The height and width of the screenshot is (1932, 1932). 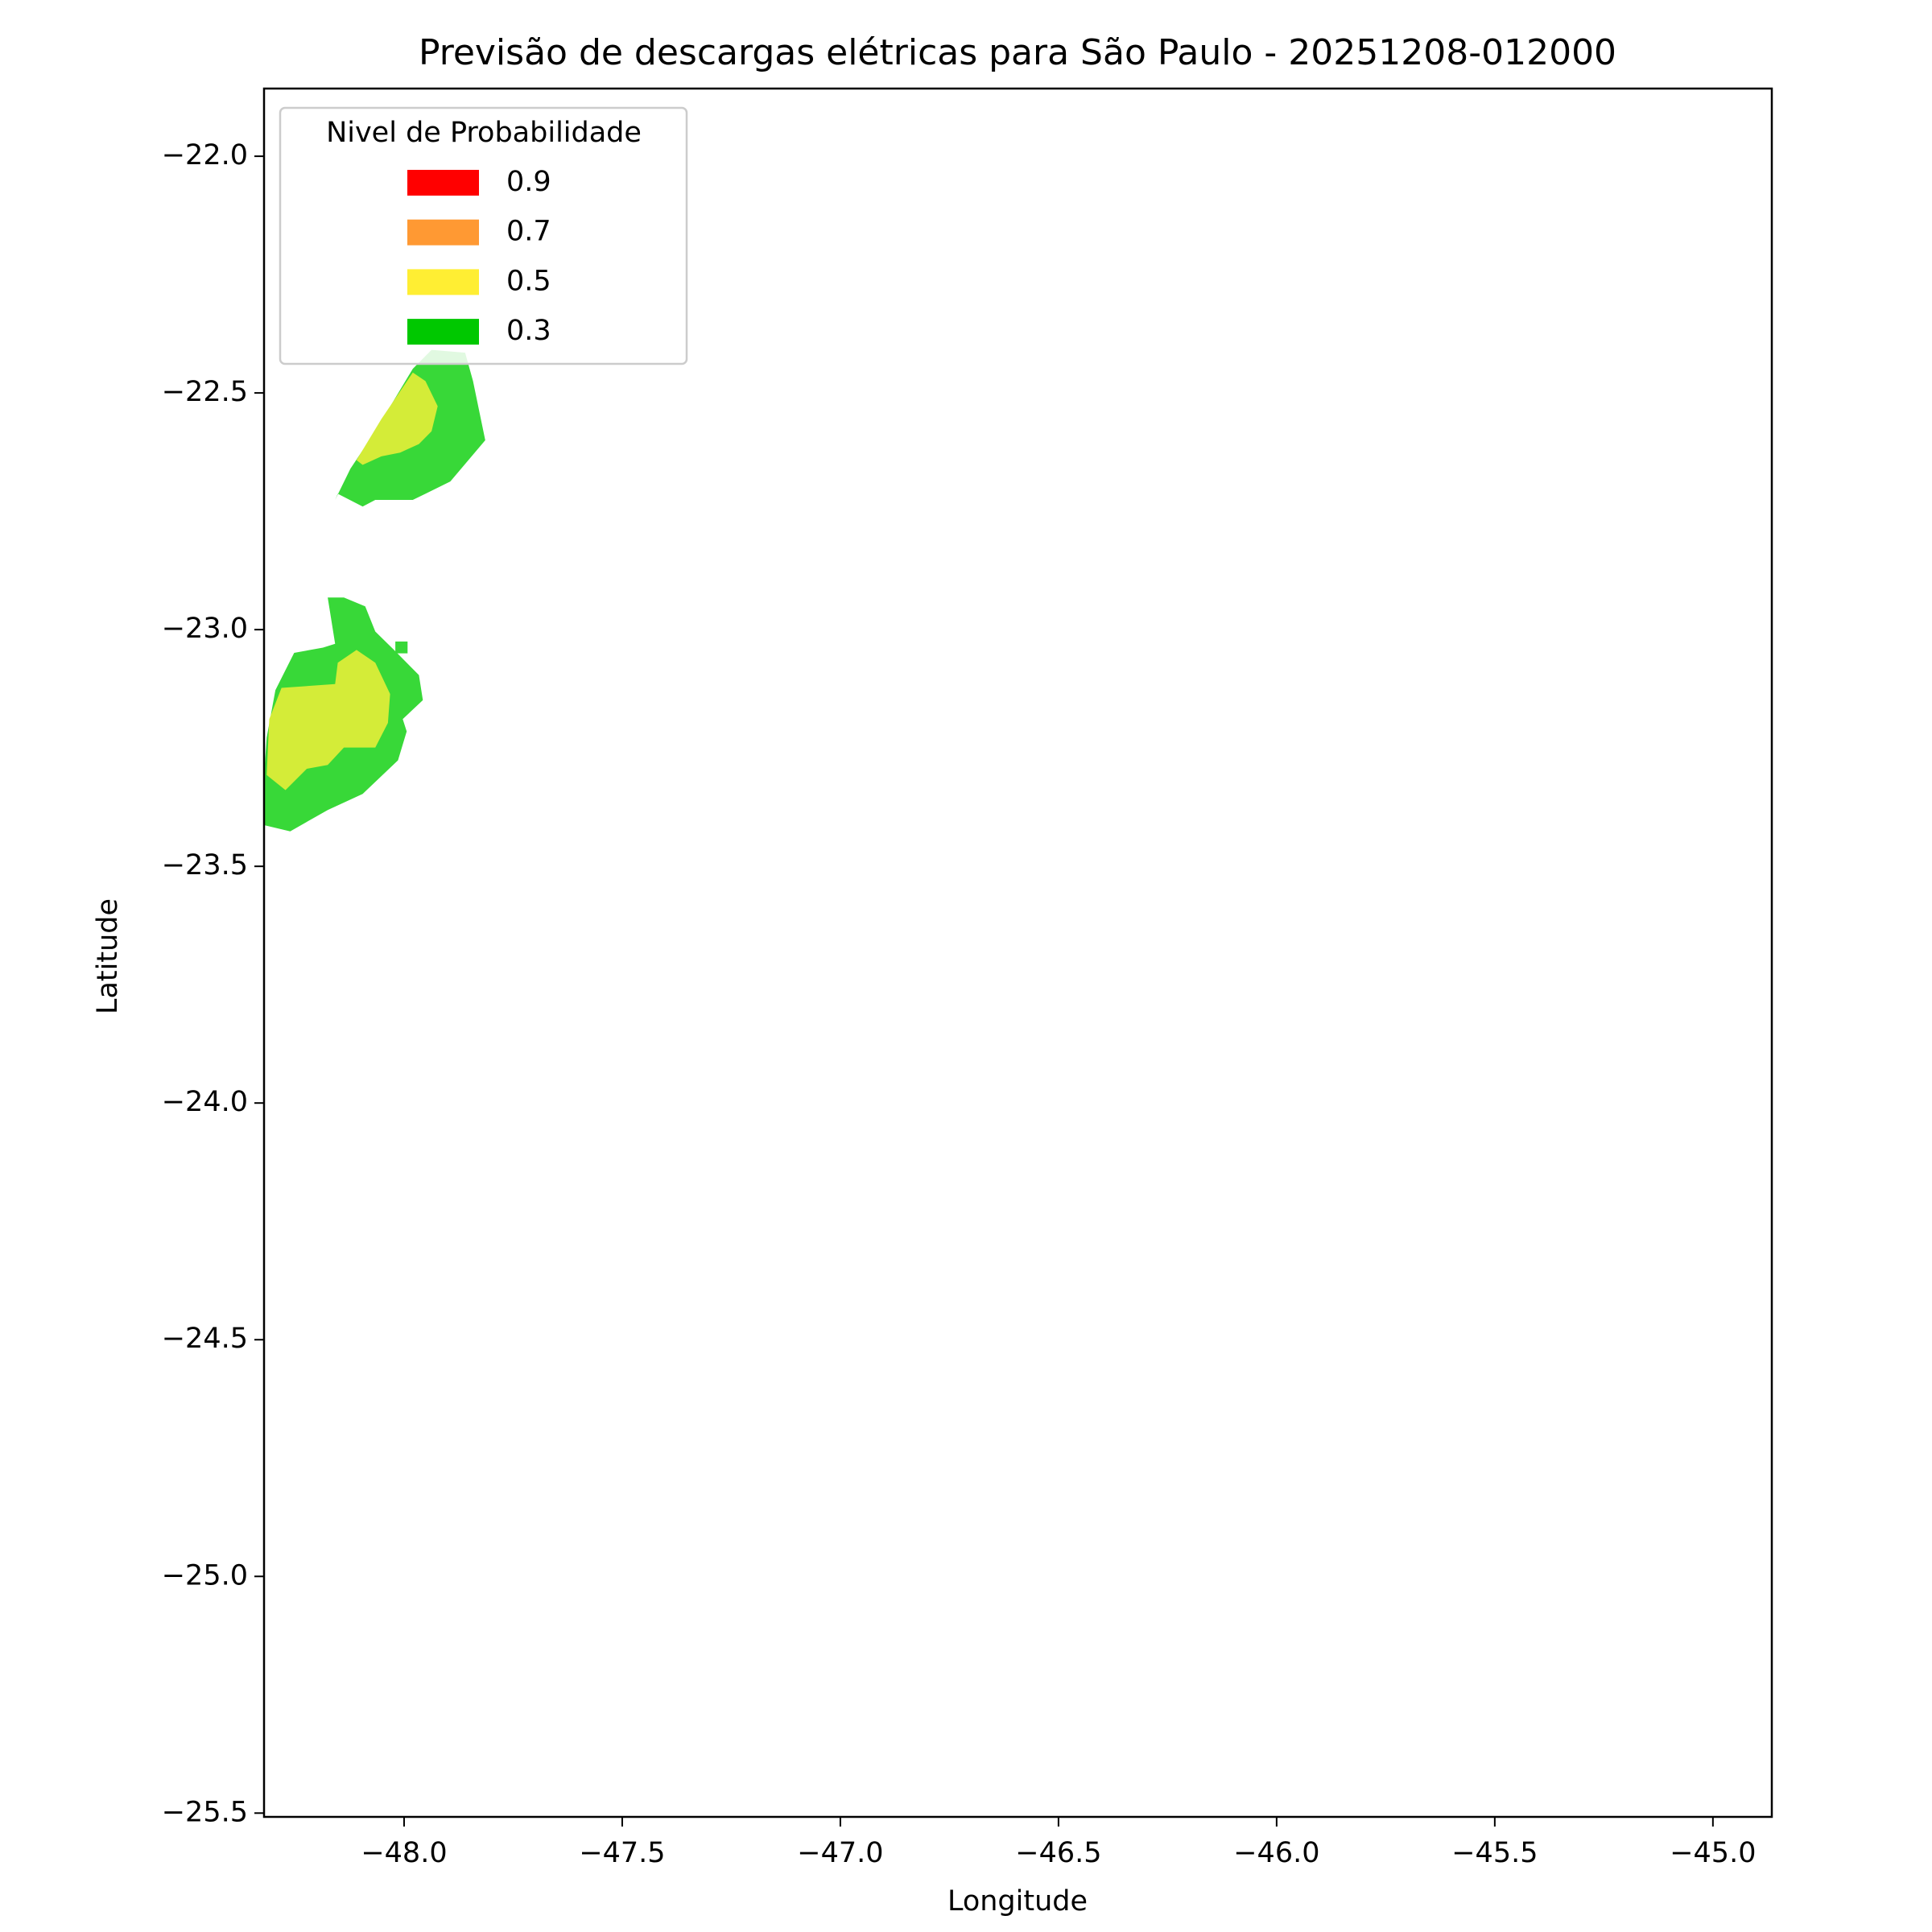 I want to click on legend-title: Nivel de Probabilidade, so click(x=484, y=133).